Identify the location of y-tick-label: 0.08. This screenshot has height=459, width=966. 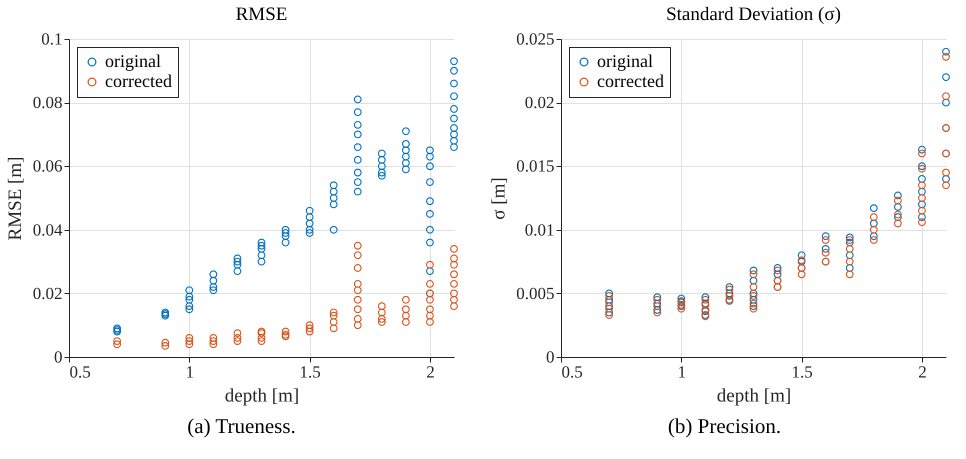
(47, 102).